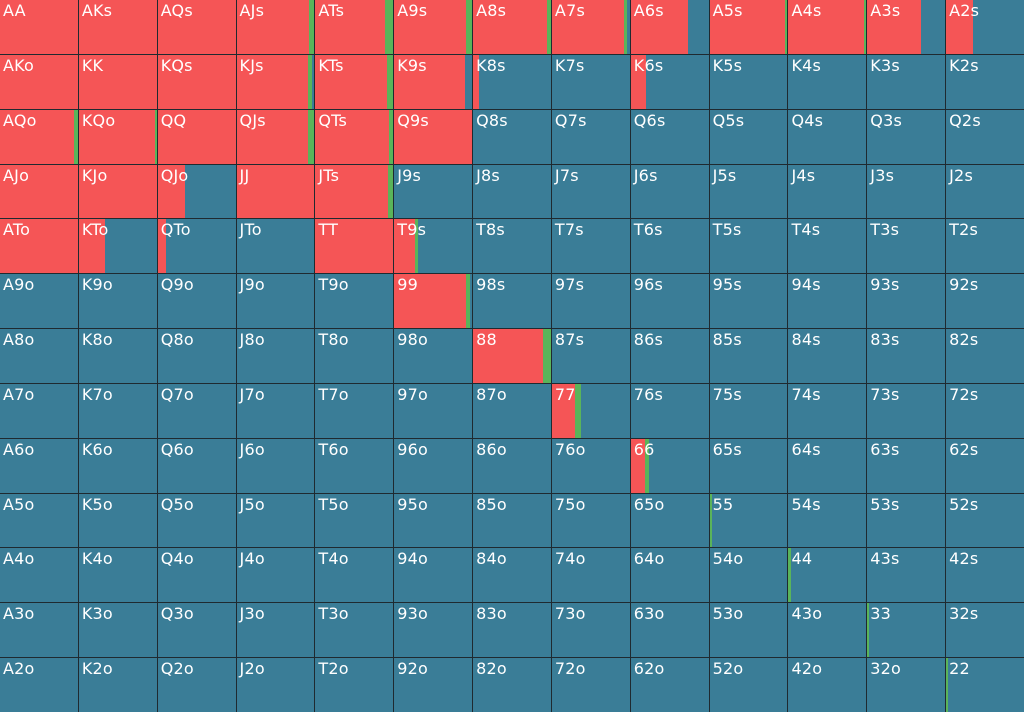 Image resolution: width=1024 pixels, height=712 pixels. I want to click on hand-cell: J3o, so click(275, 630).